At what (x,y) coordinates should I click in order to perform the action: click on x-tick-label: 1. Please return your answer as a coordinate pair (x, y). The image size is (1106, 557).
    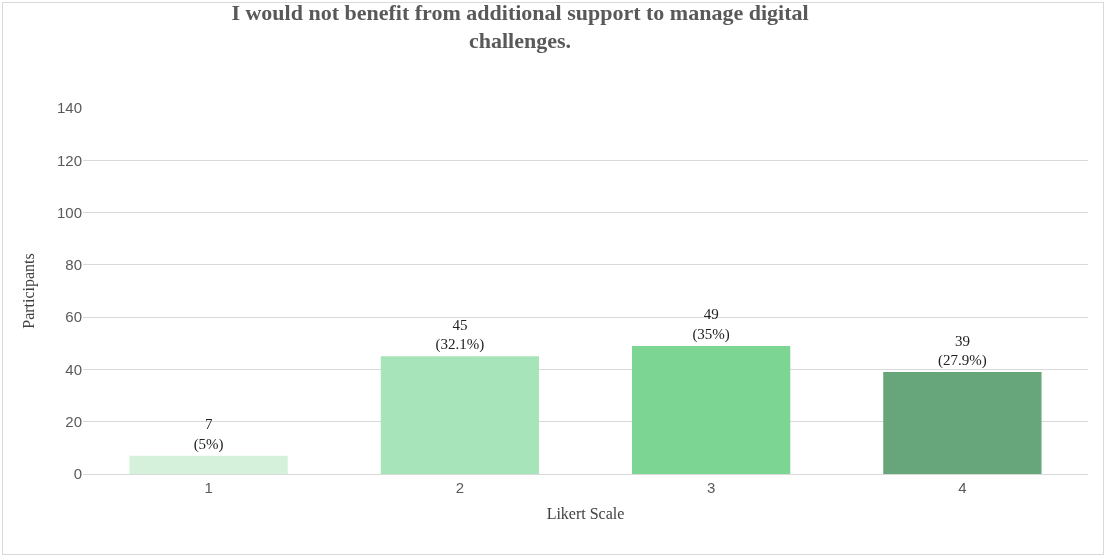
    Looking at the image, I should click on (208, 487).